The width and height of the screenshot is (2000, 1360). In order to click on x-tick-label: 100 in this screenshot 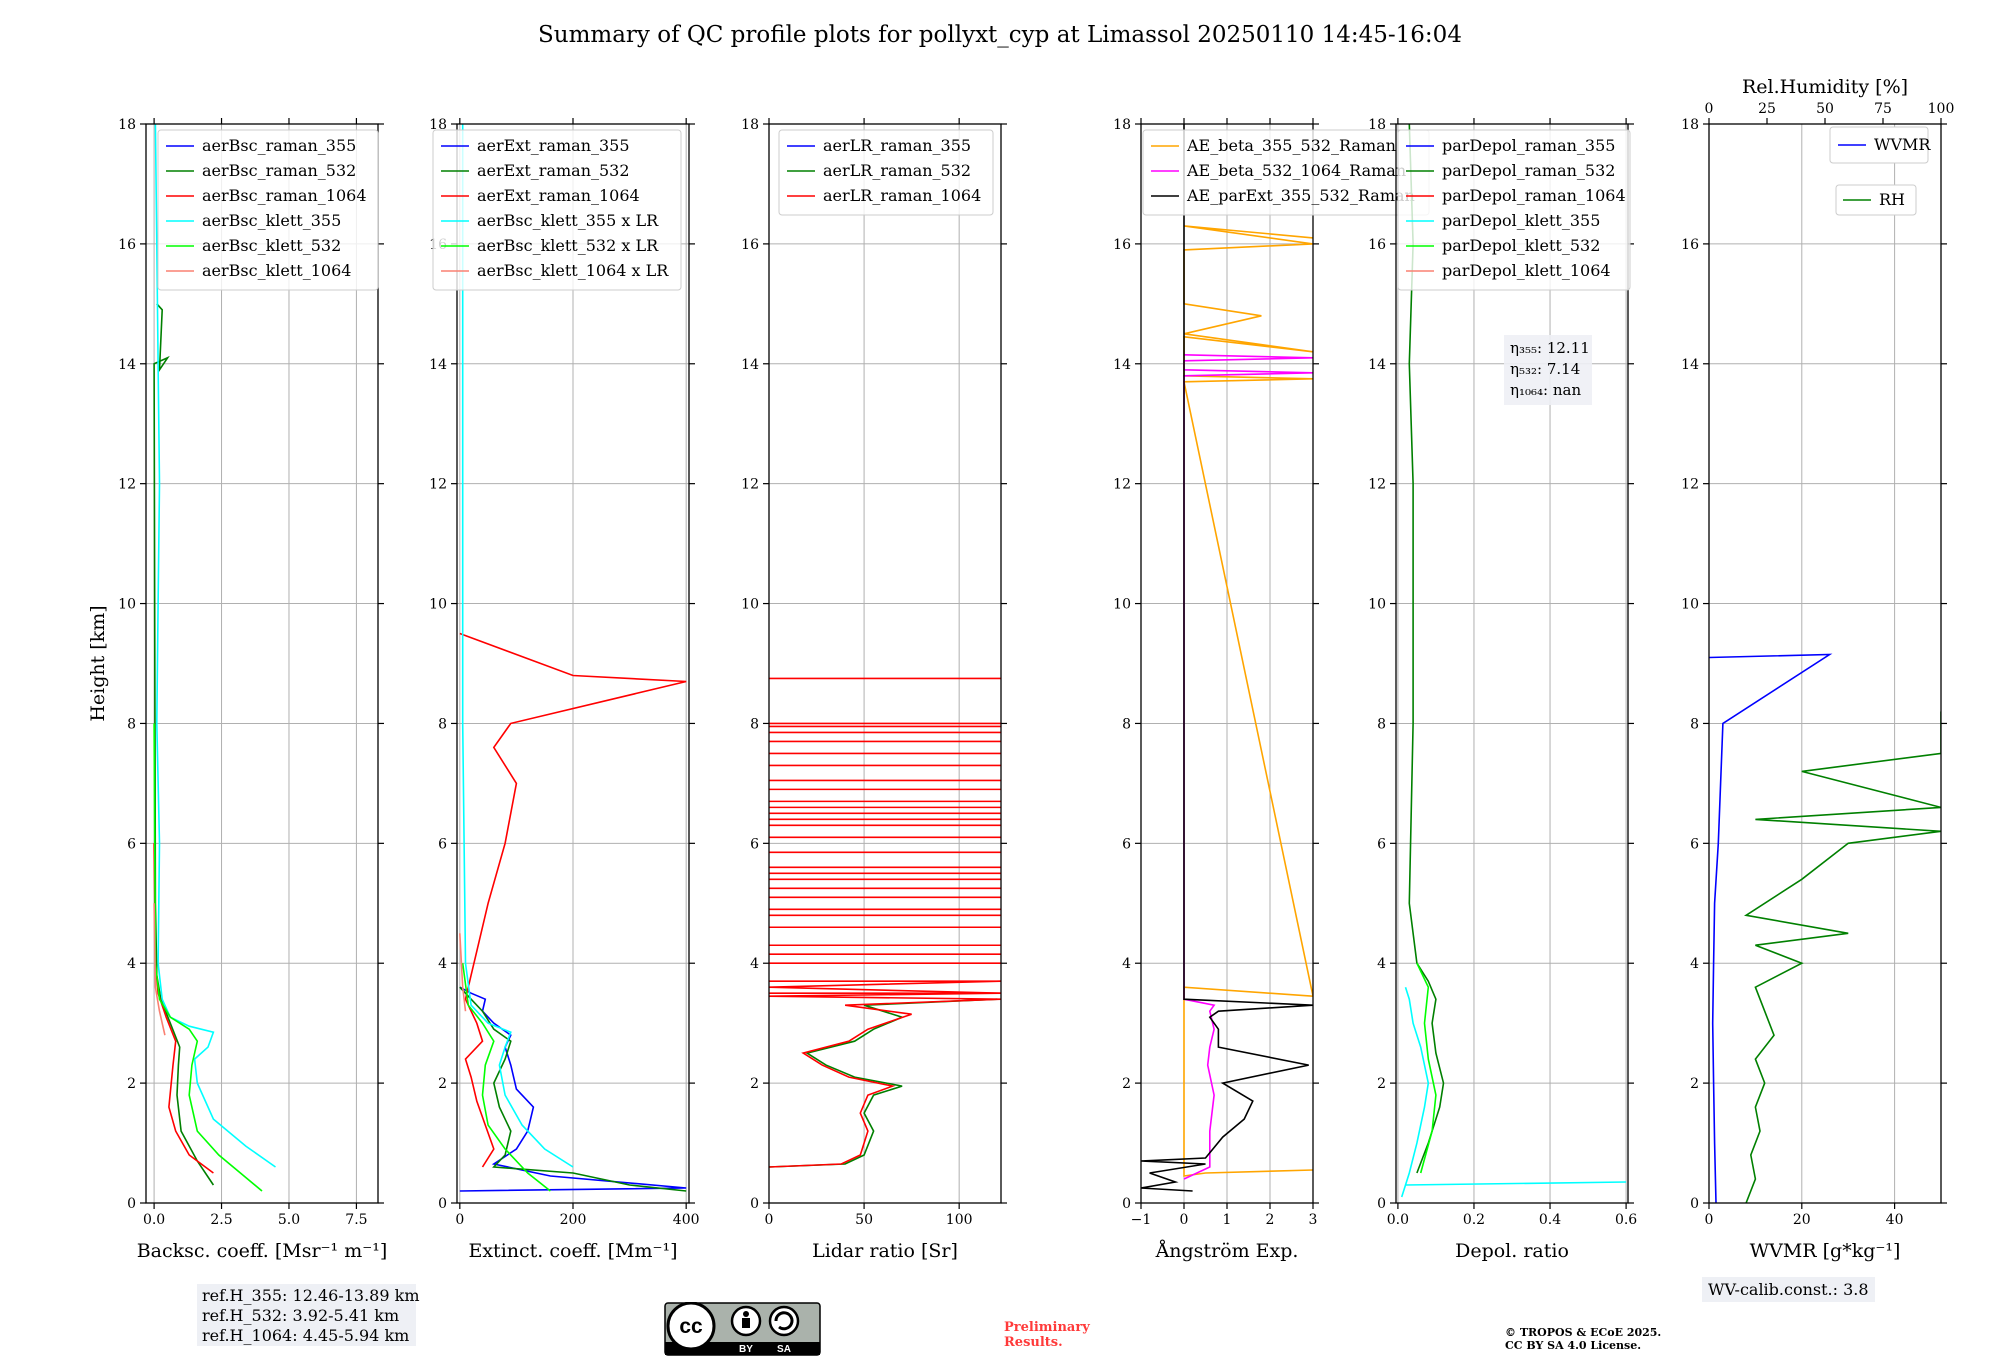, I will do `click(959, 1220)`.